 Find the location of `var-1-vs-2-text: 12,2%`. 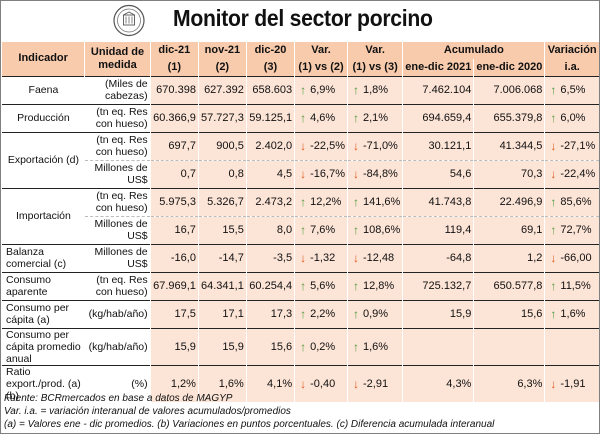

var-1-vs-2-text: 12,2% is located at coordinates (326, 201).